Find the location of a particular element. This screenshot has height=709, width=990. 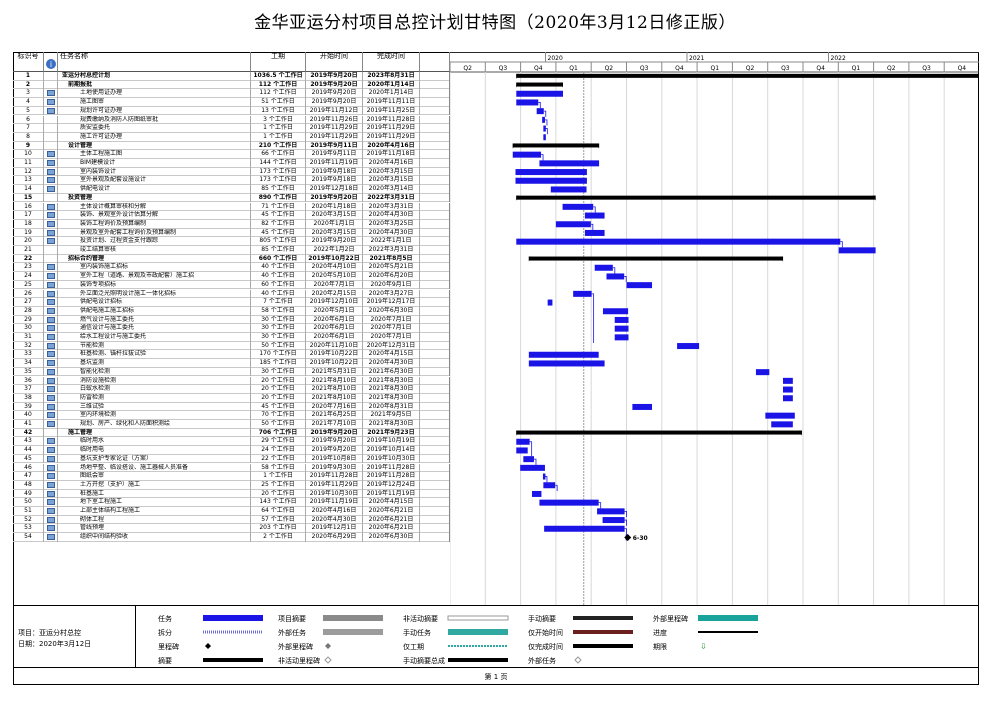

table-row: 14 供配电设计 85 个工作日 2019年12月18日 2020年3月14日 is located at coordinates (231, 189).